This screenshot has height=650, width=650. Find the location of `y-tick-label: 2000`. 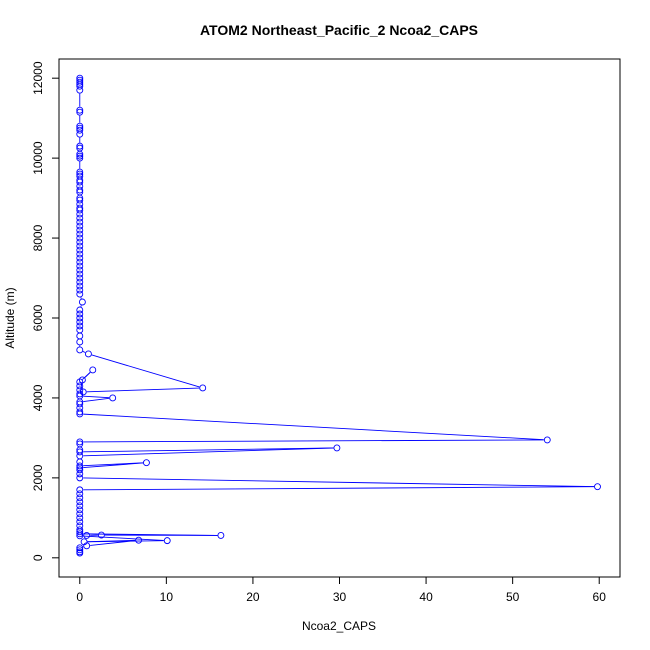

y-tick-label: 2000 is located at coordinates (38, 477).